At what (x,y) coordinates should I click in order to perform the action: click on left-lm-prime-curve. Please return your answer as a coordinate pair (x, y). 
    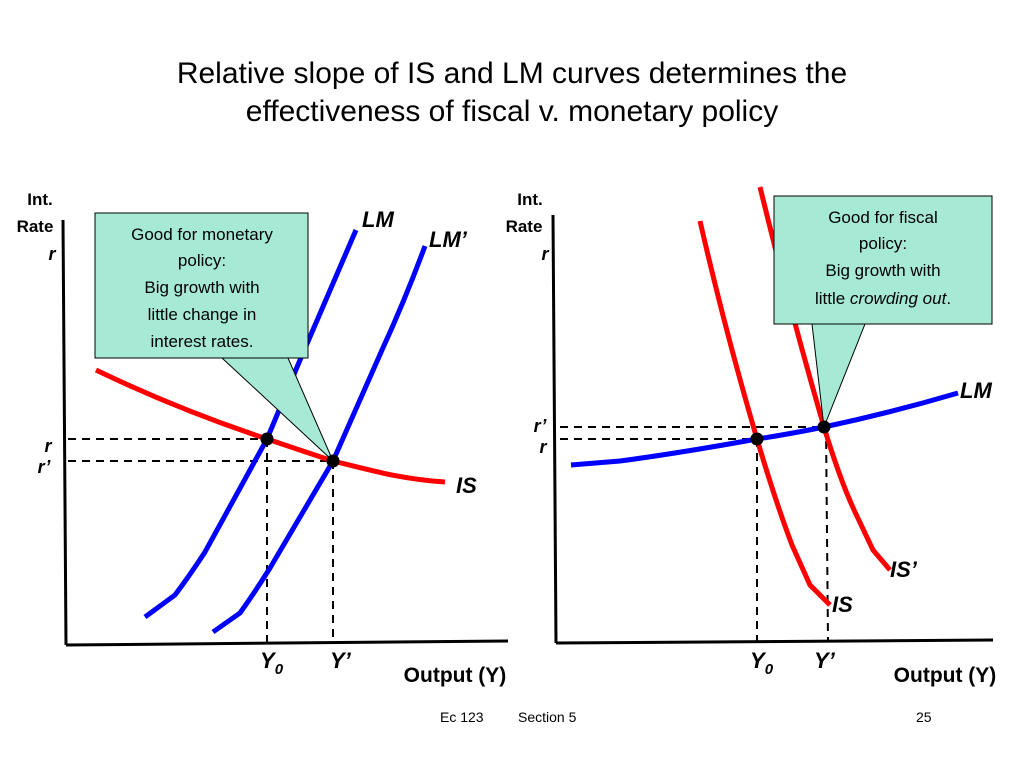
    Looking at the image, I should click on (319, 440).